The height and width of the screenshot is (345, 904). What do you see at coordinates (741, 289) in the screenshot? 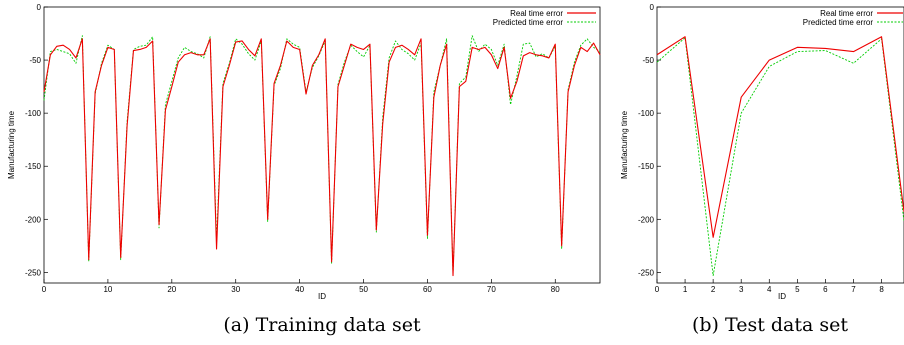
I see `test-x-tick-label: 3` at bounding box center [741, 289].